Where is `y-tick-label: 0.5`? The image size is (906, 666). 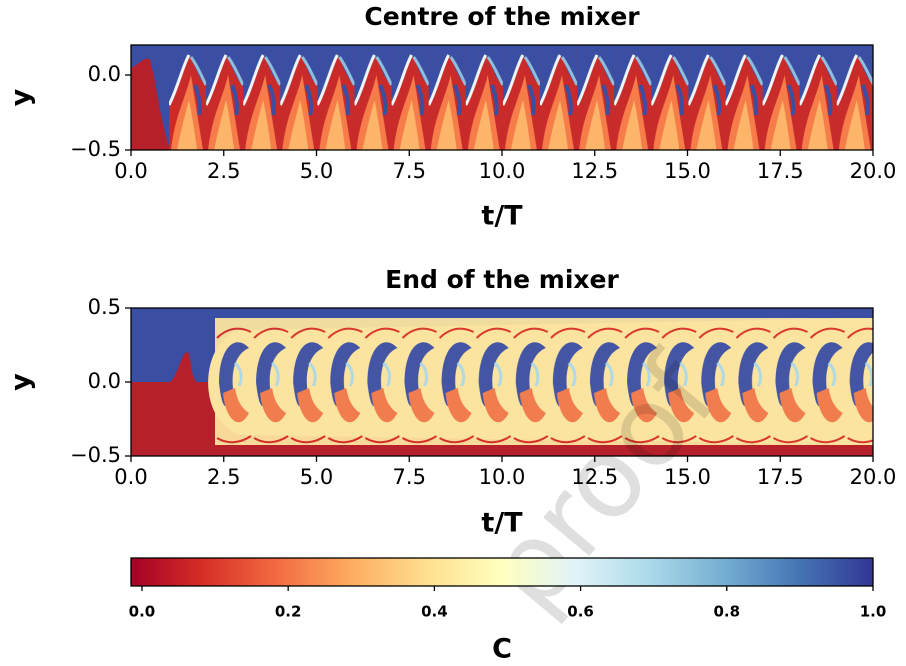 y-tick-label: 0.5 is located at coordinates (104, 307).